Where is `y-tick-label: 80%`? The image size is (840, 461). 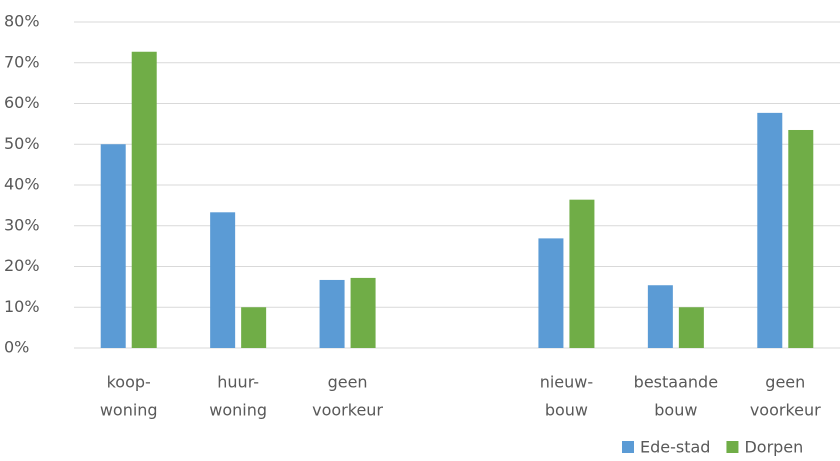
y-tick-label: 80% is located at coordinates (22, 21).